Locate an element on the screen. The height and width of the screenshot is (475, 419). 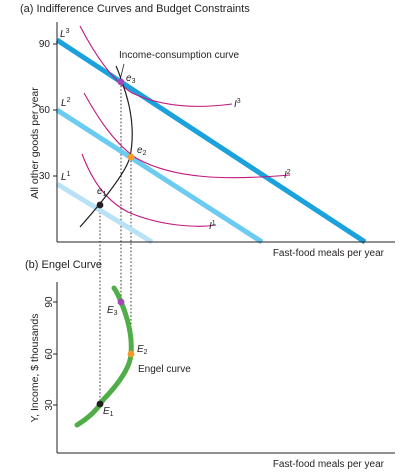
label-l1: L1 is located at coordinates (66, 177).